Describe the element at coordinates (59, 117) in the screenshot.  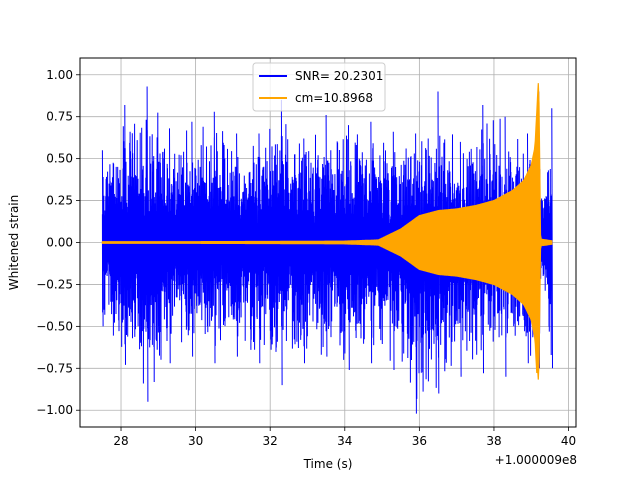
I see `y-tick-label: 0.75` at that location.